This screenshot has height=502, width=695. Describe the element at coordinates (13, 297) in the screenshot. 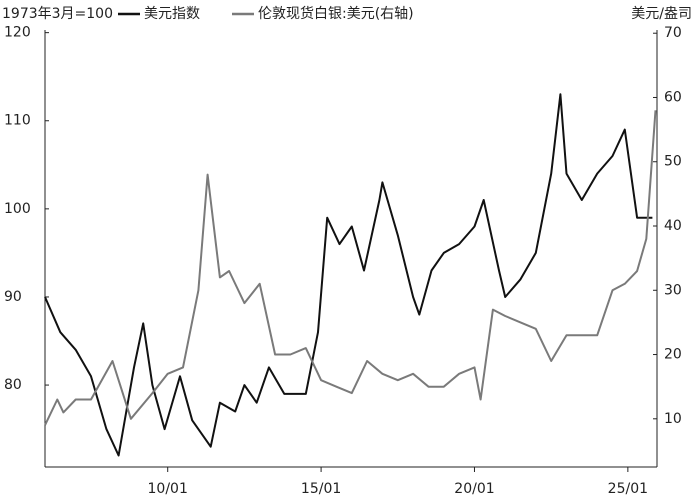

I see `y-tick-label: 90` at that location.